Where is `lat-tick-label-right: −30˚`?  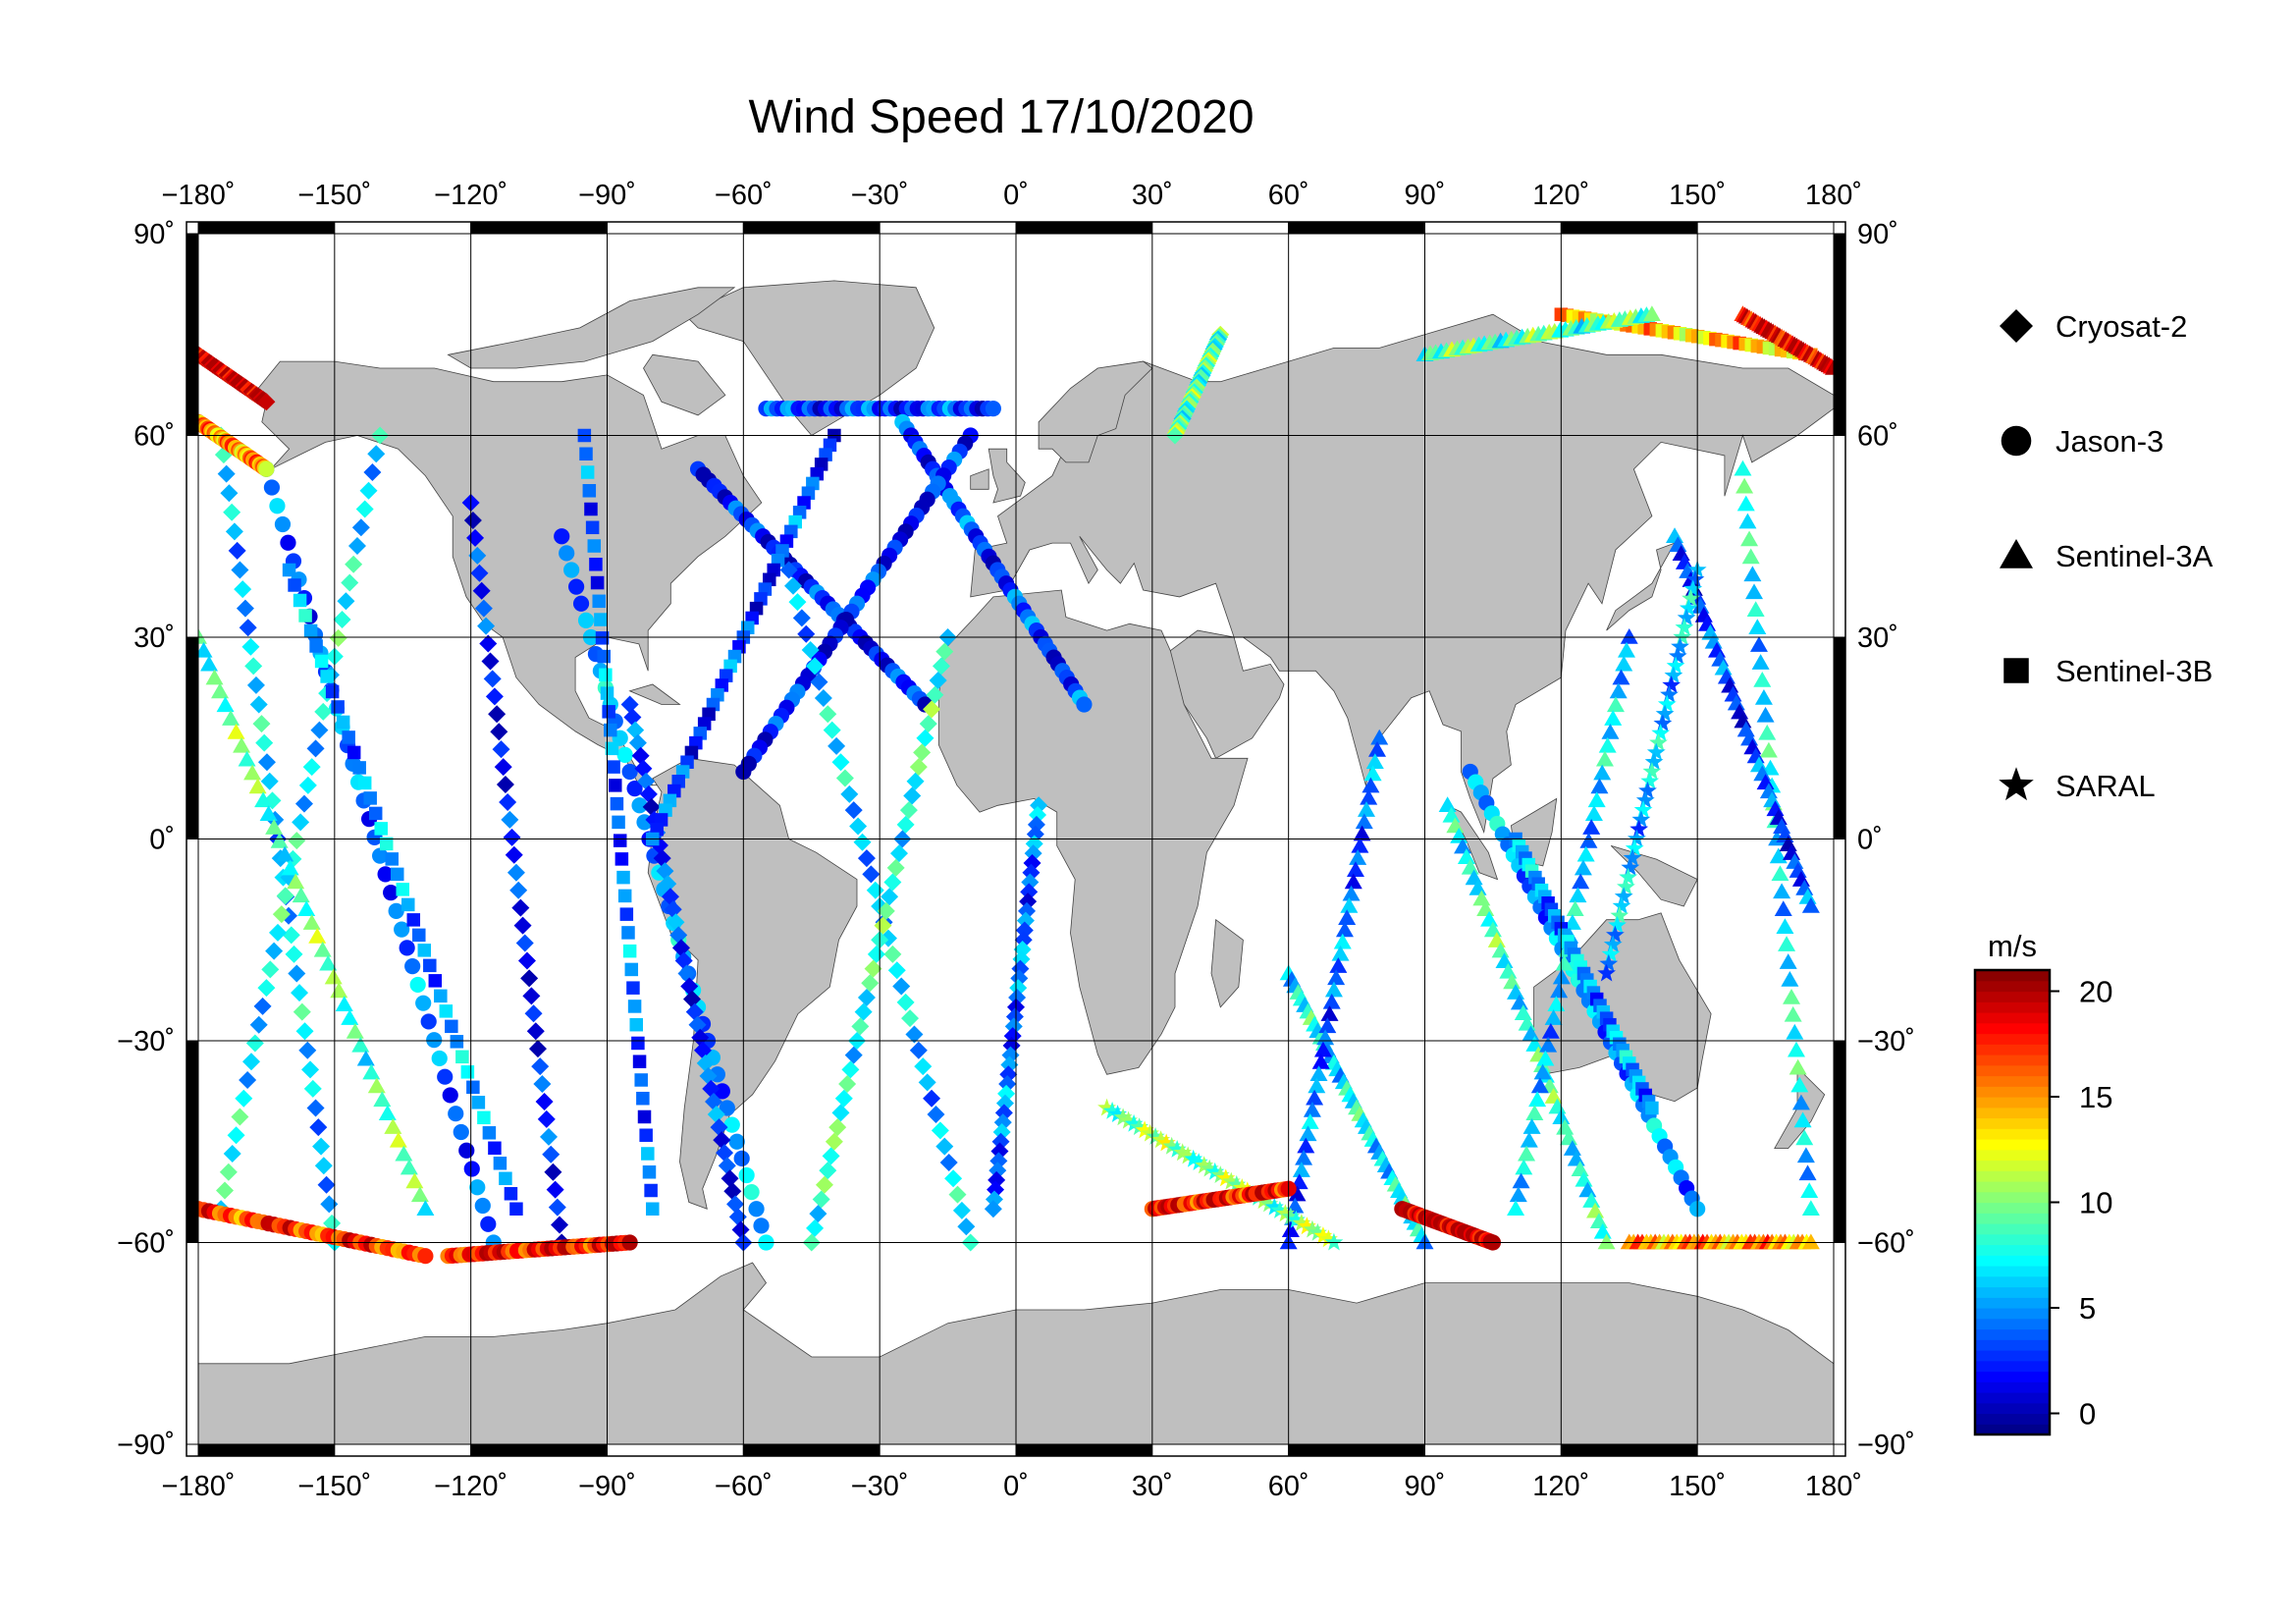 lat-tick-label-right: −30˚ is located at coordinates (1886, 1041).